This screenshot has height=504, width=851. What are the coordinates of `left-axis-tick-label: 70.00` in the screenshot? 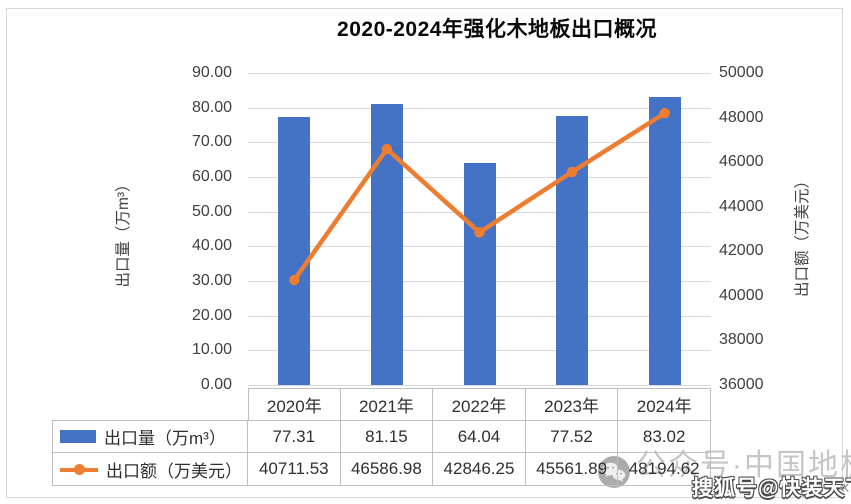 It's located at (211, 142).